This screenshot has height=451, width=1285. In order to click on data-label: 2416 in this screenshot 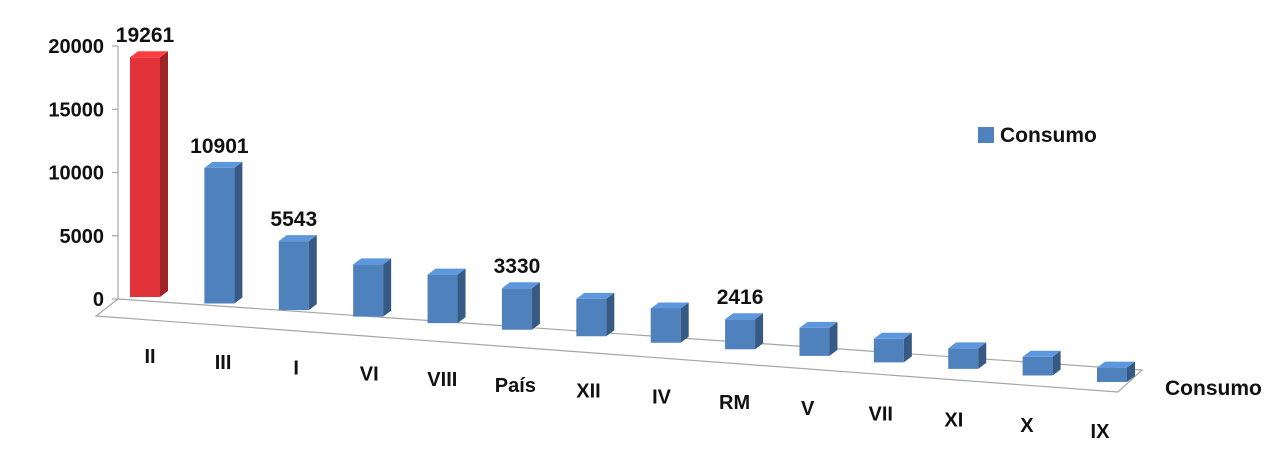, I will do `click(740, 297)`.